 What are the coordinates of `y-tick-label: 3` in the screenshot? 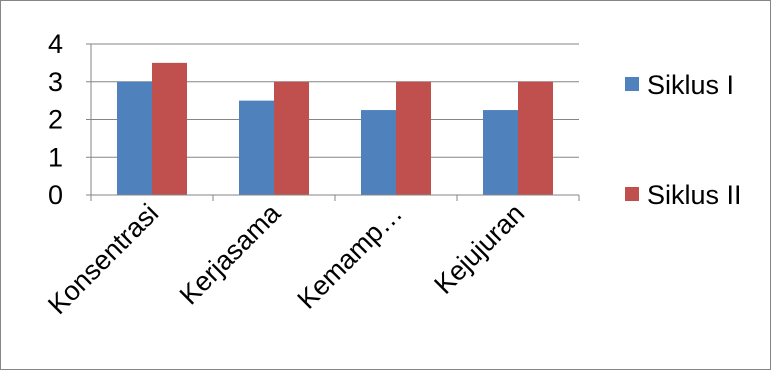 It's located at (55, 82).